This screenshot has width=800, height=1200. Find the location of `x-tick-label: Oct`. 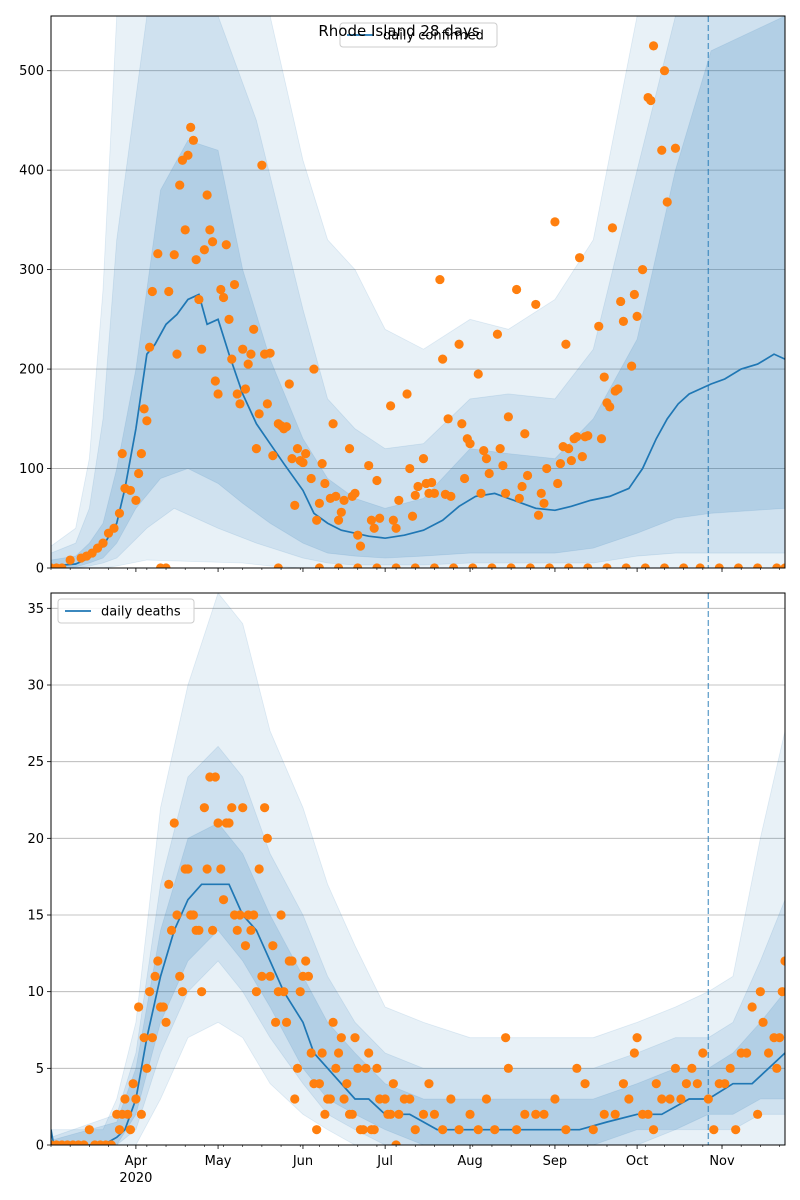

x-tick-label: Oct is located at coordinates (637, 1161).